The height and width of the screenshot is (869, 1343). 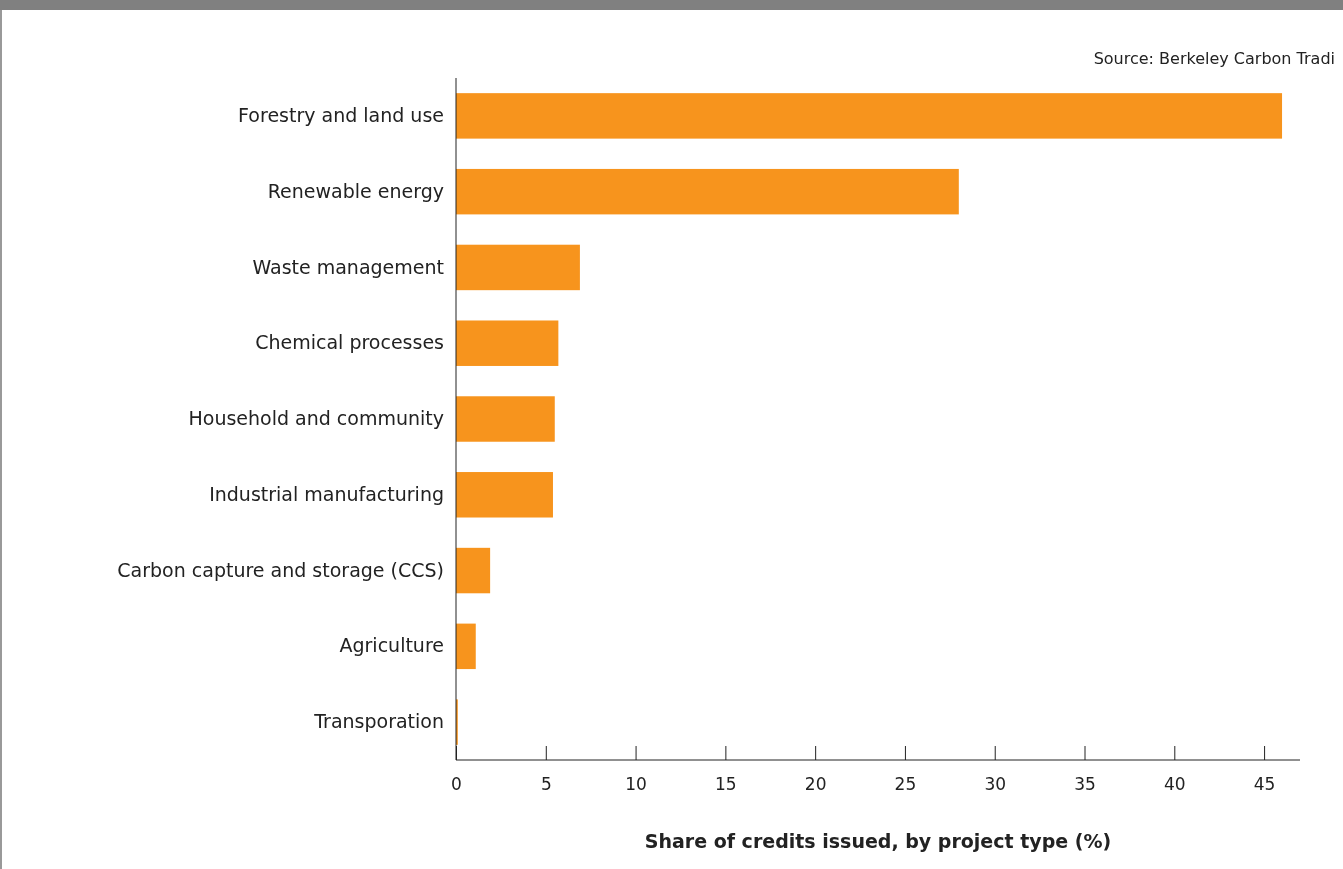 I want to click on x-tick-label: 10, so click(x=636, y=784).